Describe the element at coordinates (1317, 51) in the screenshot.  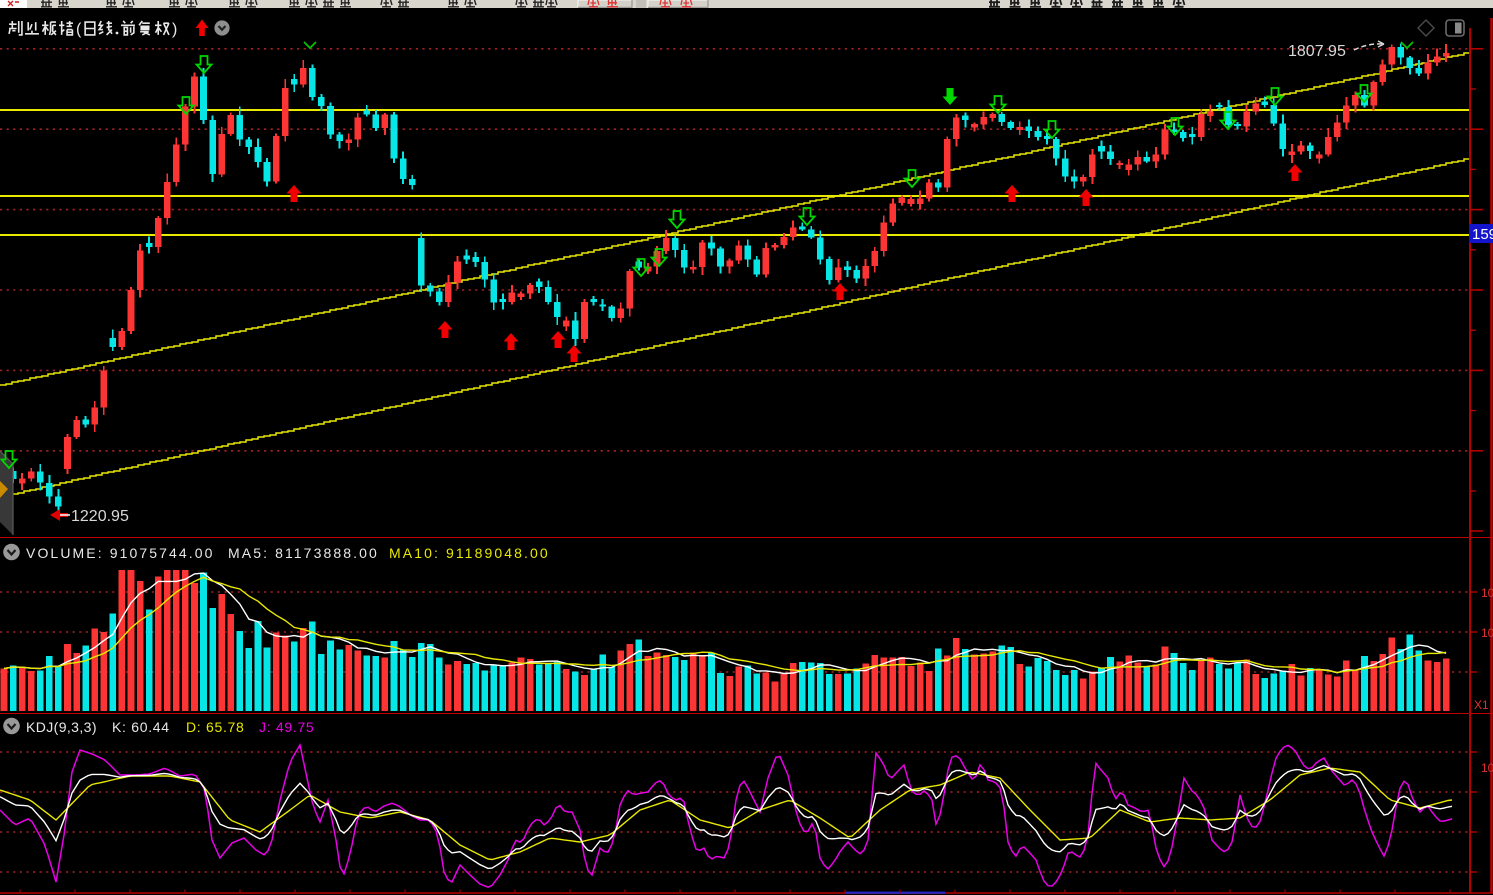
I see `svg-text: 1807.95` at that location.